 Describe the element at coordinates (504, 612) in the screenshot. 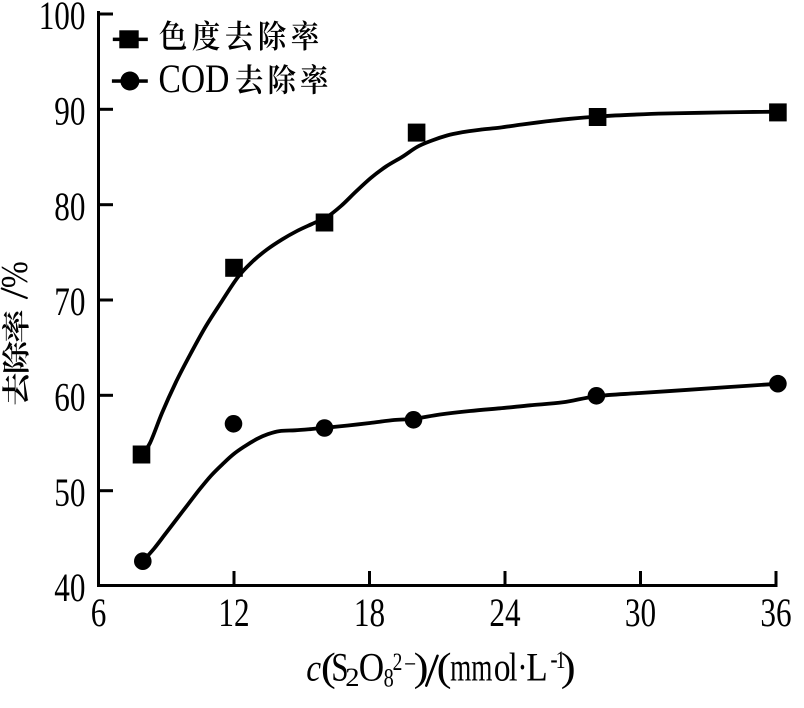

I see `svg-text: 24` at that location.